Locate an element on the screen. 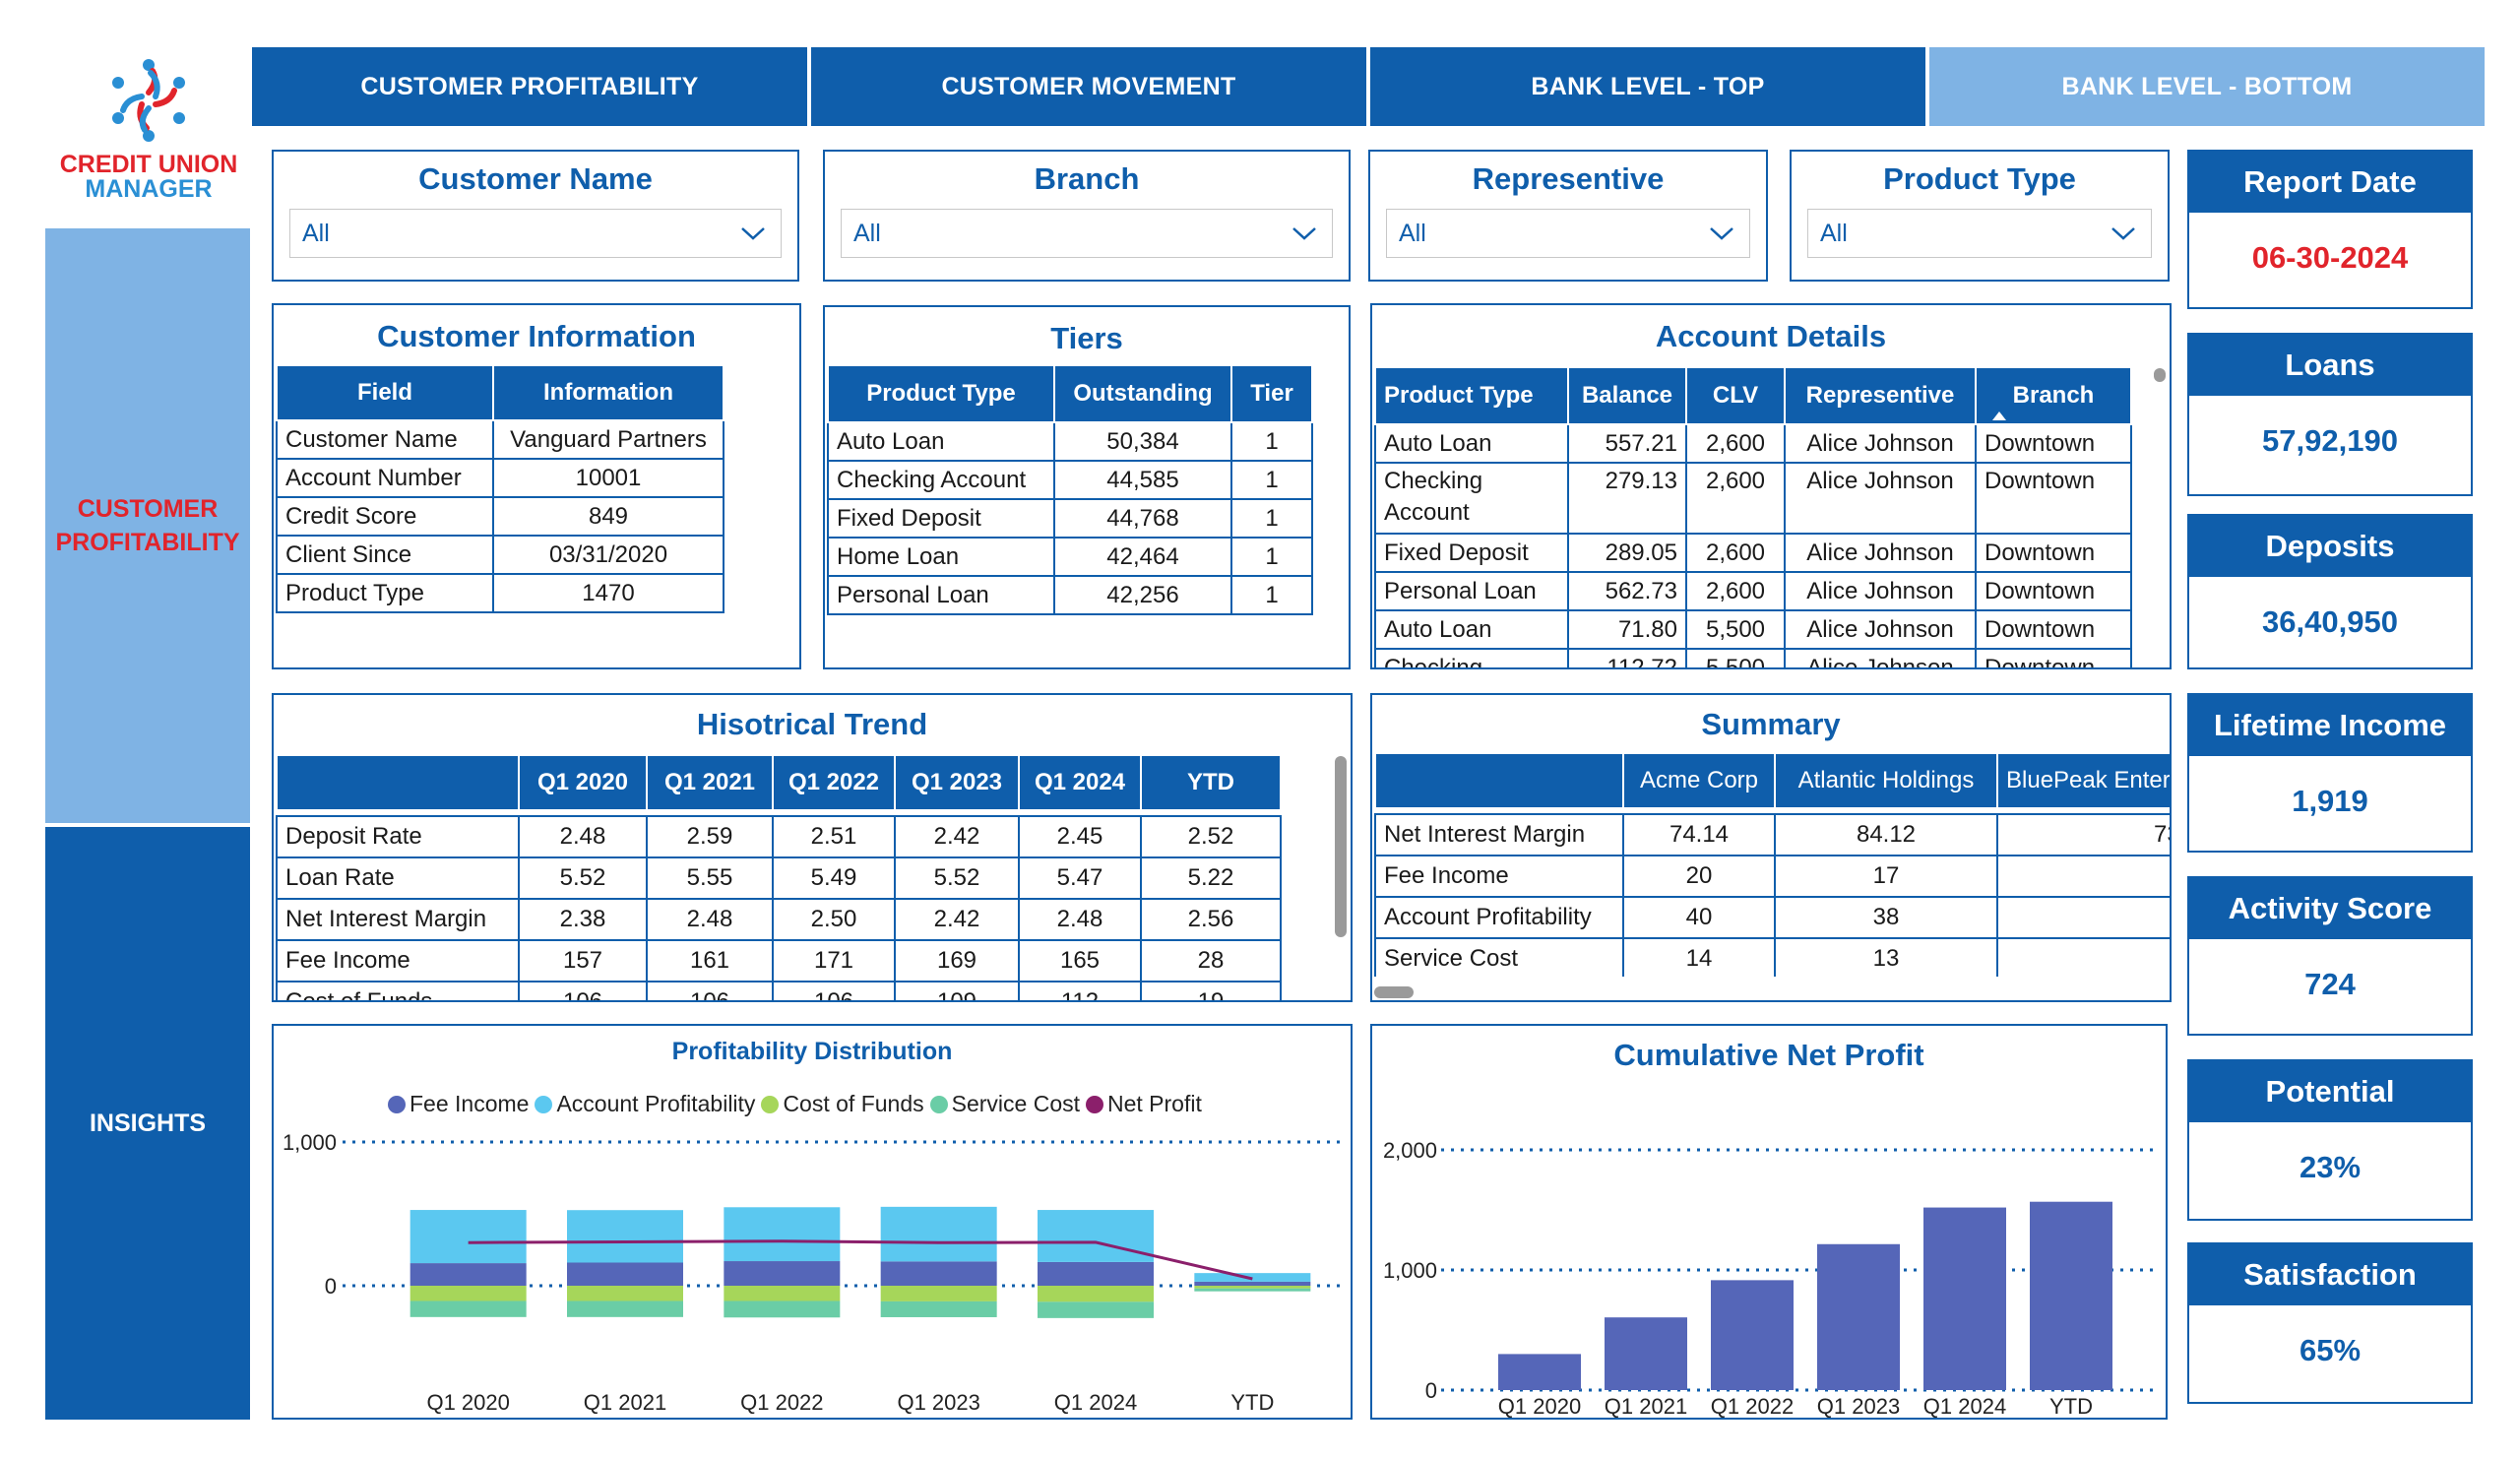 The image size is (2520, 1458). side-nav-customer-profitability: CUSTOMER PROFITABILITY is located at coordinates (147, 525).